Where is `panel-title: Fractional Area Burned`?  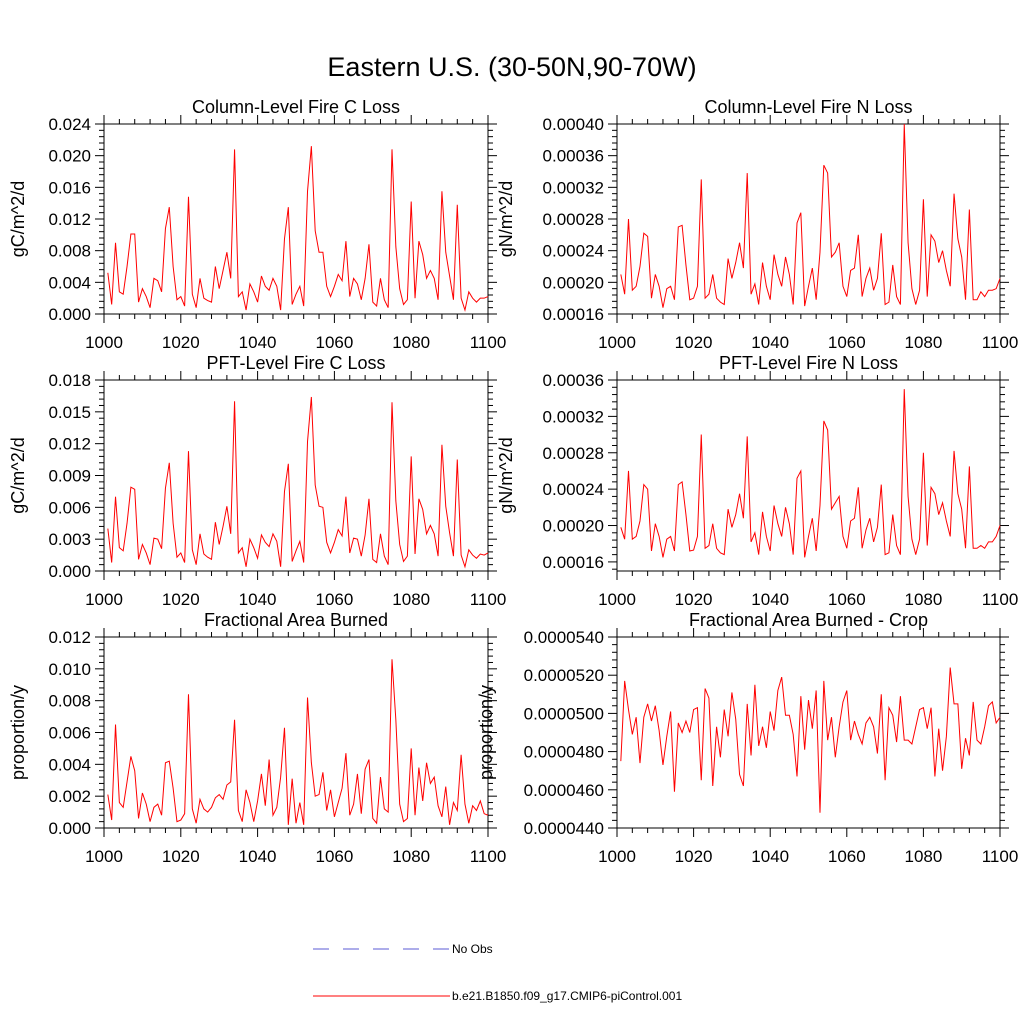
panel-title: Fractional Area Burned is located at coordinates (296, 620).